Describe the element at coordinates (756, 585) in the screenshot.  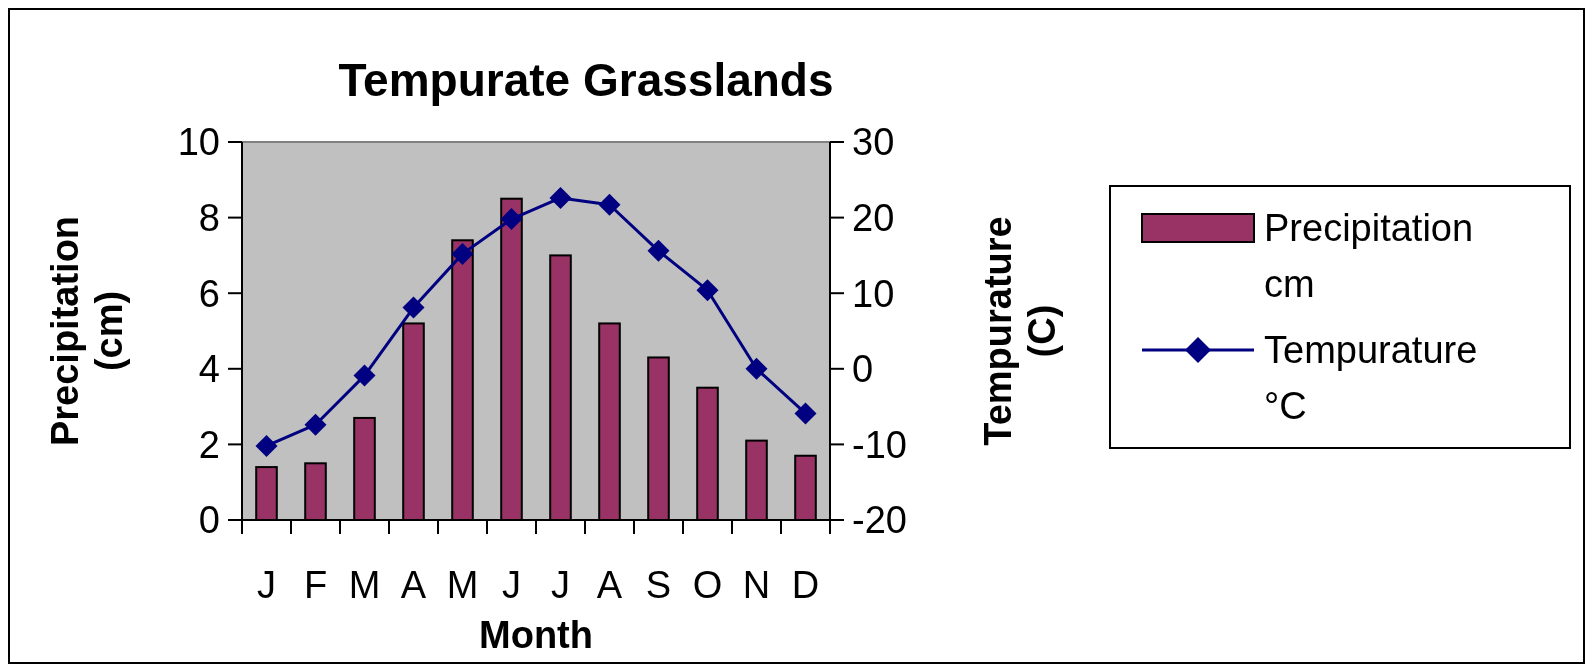
I see `x-tick-label: N` at that location.